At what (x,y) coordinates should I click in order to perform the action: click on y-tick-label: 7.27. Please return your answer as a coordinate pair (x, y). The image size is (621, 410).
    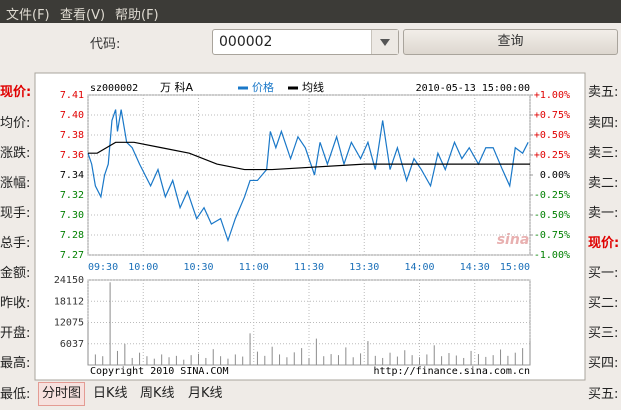
    Looking at the image, I should click on (72, 255).